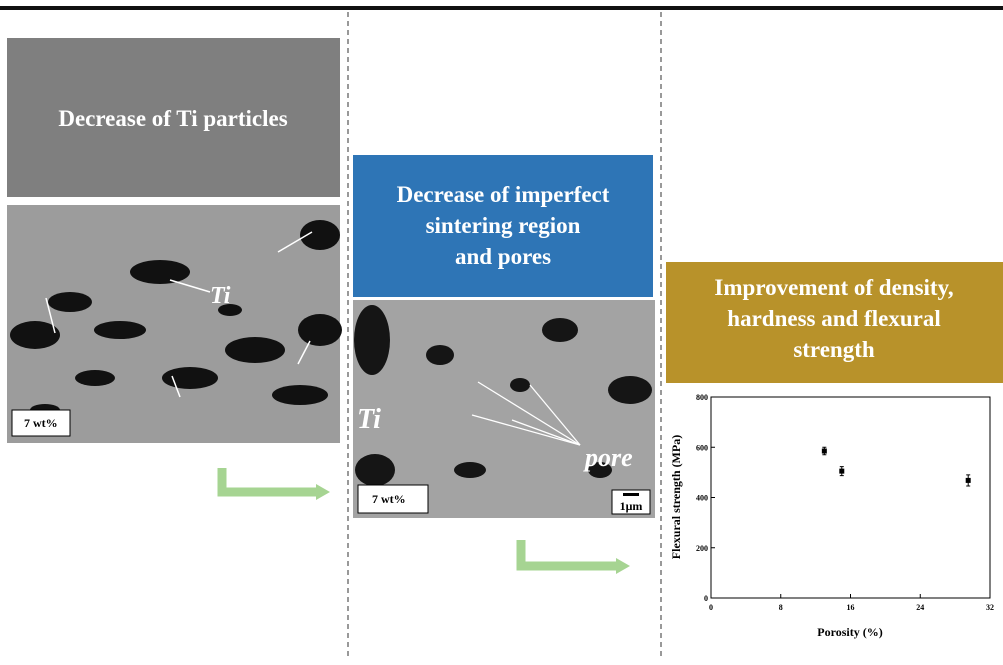  Describe the element at coordinates (990, 607) in the screenshot. I see `x-tick-label: 32` at that location.